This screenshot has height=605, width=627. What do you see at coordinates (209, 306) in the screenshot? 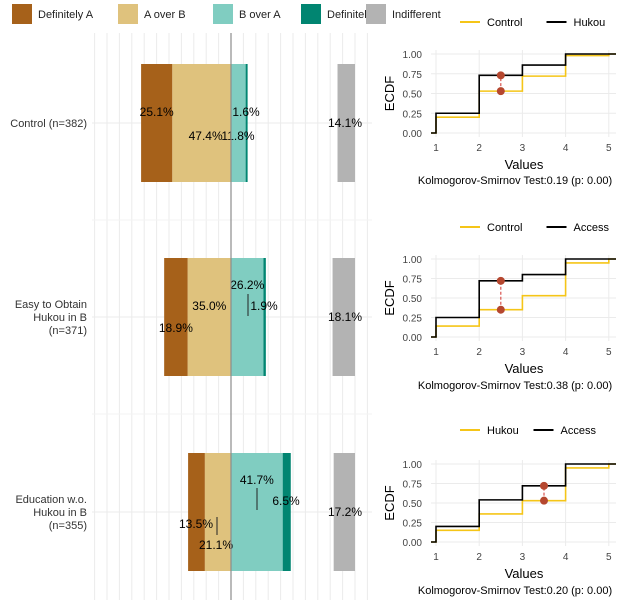
I see `value-label-a-over-b: 35.0%` at bounding box center [209, 306].